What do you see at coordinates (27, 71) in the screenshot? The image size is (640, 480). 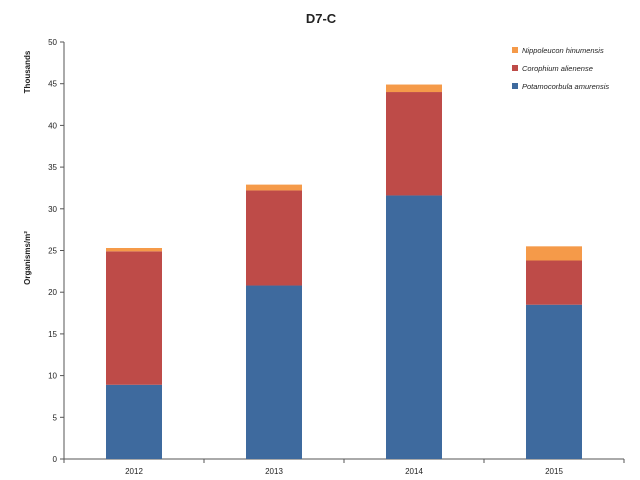 I see `units-label: Thousands` at bounding box center [27, 71].